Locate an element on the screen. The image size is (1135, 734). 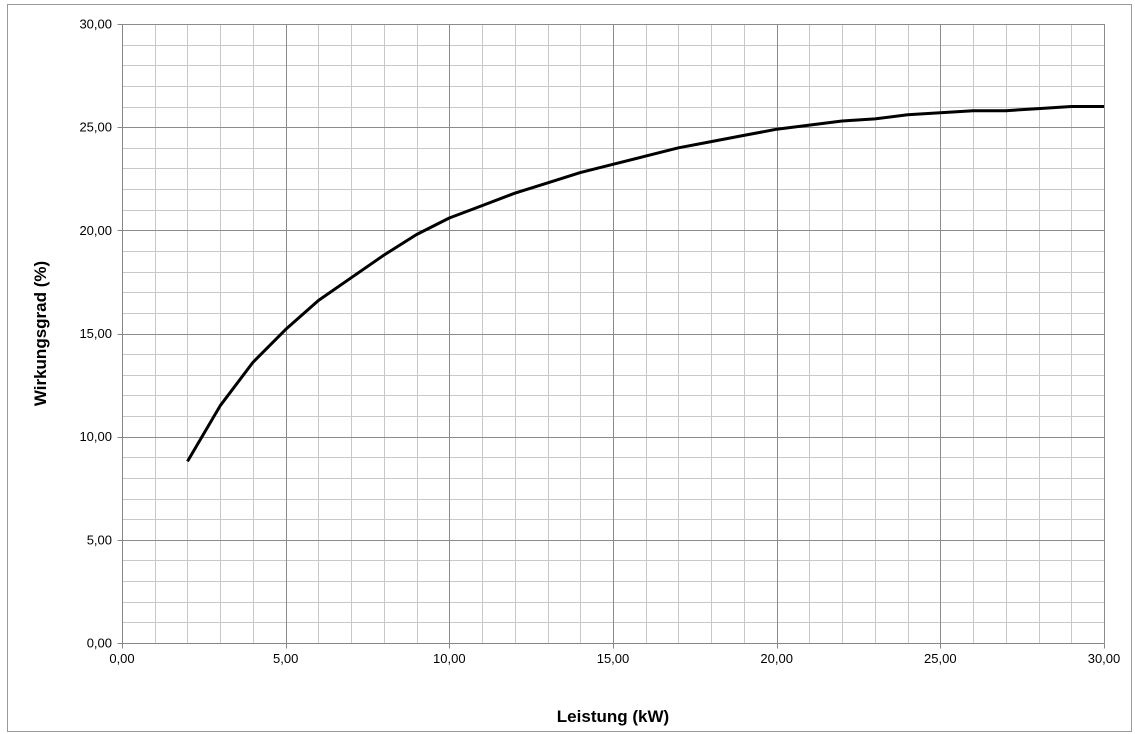
x-tick-label: 30,00 is located at coordinates (1104, 658).